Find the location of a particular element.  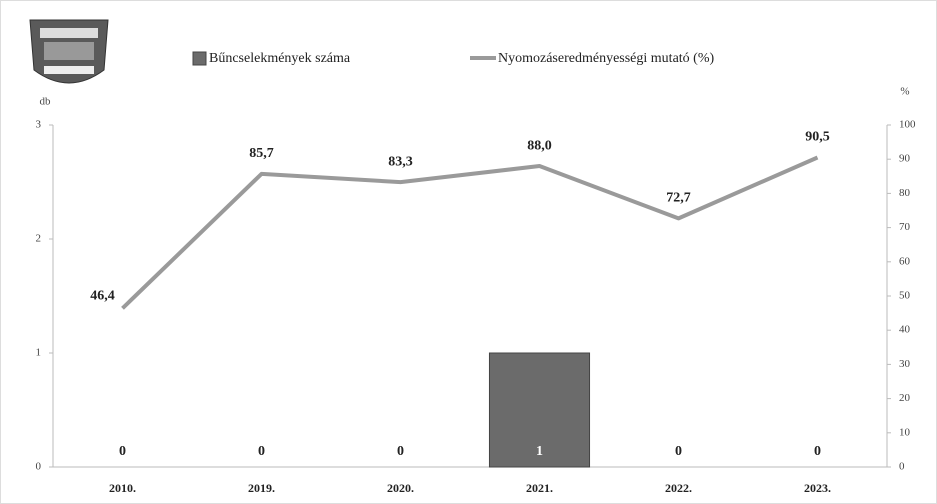

legend-label: Nyomozáseredményességi mutató (%) is located at coordinates (606, 58).